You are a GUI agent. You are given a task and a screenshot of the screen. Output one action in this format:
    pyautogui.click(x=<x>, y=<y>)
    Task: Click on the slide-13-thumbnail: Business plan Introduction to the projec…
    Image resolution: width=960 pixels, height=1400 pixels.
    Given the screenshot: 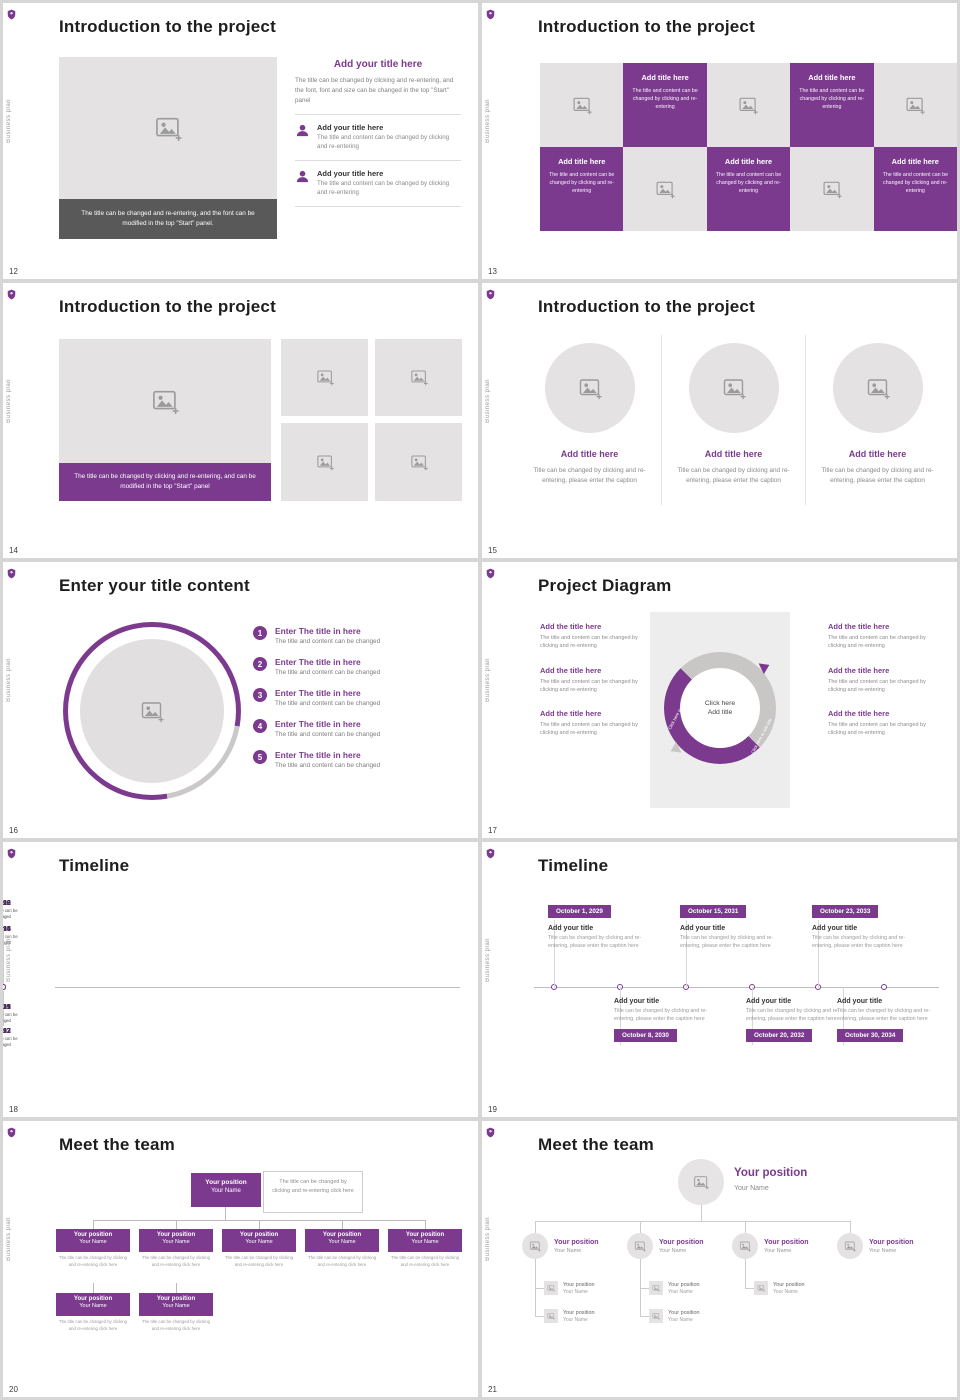 What is the action you would take?
    pyautogui.click(x=719, y=141)
    